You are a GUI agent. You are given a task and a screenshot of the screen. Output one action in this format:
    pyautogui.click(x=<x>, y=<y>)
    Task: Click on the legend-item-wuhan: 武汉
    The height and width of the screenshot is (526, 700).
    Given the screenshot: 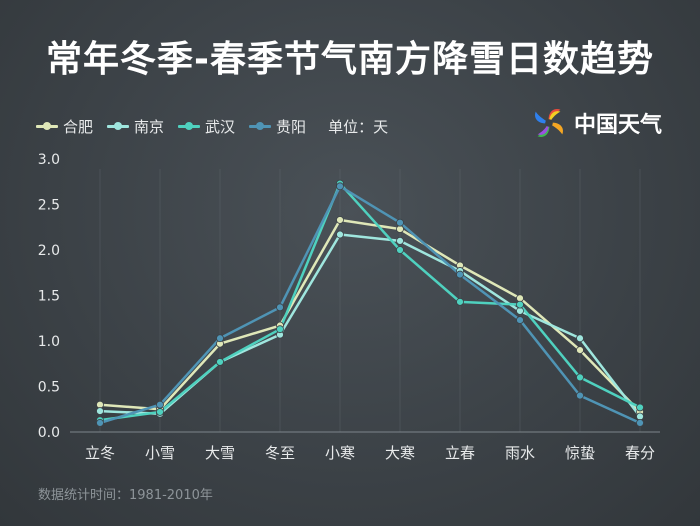 What is the action you would take?
    pyautogui.click(x=206, y=126)
    